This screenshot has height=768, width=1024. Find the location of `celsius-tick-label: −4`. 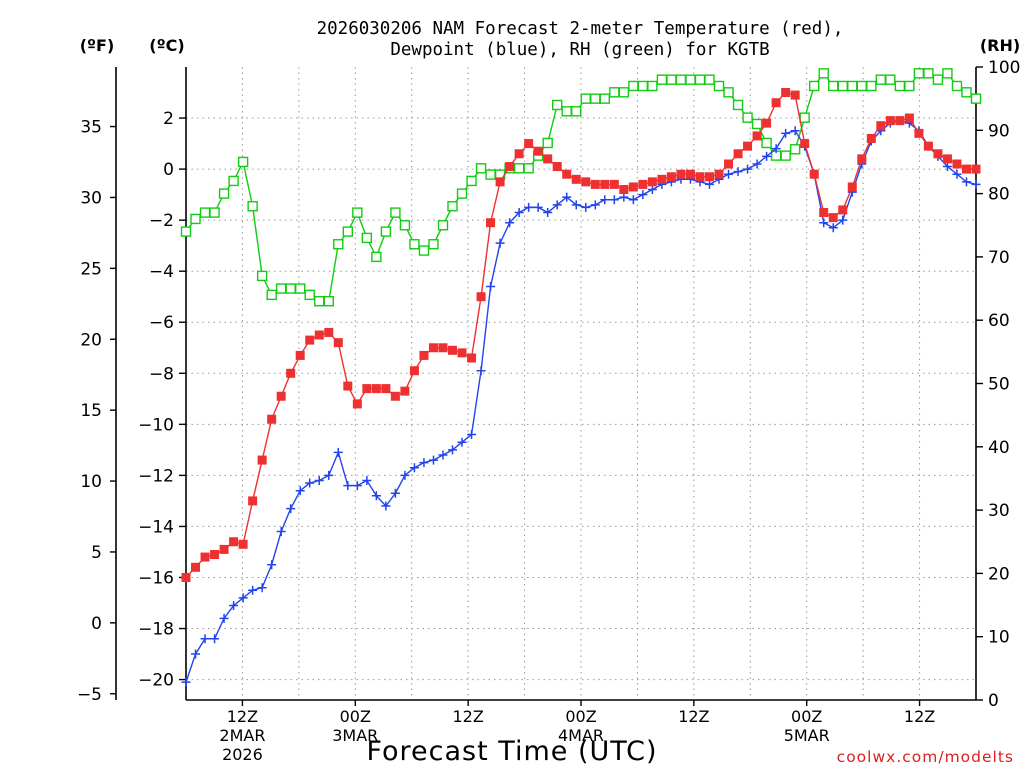

celsius-tick-label: −4 is located at coordinates (161, 272).